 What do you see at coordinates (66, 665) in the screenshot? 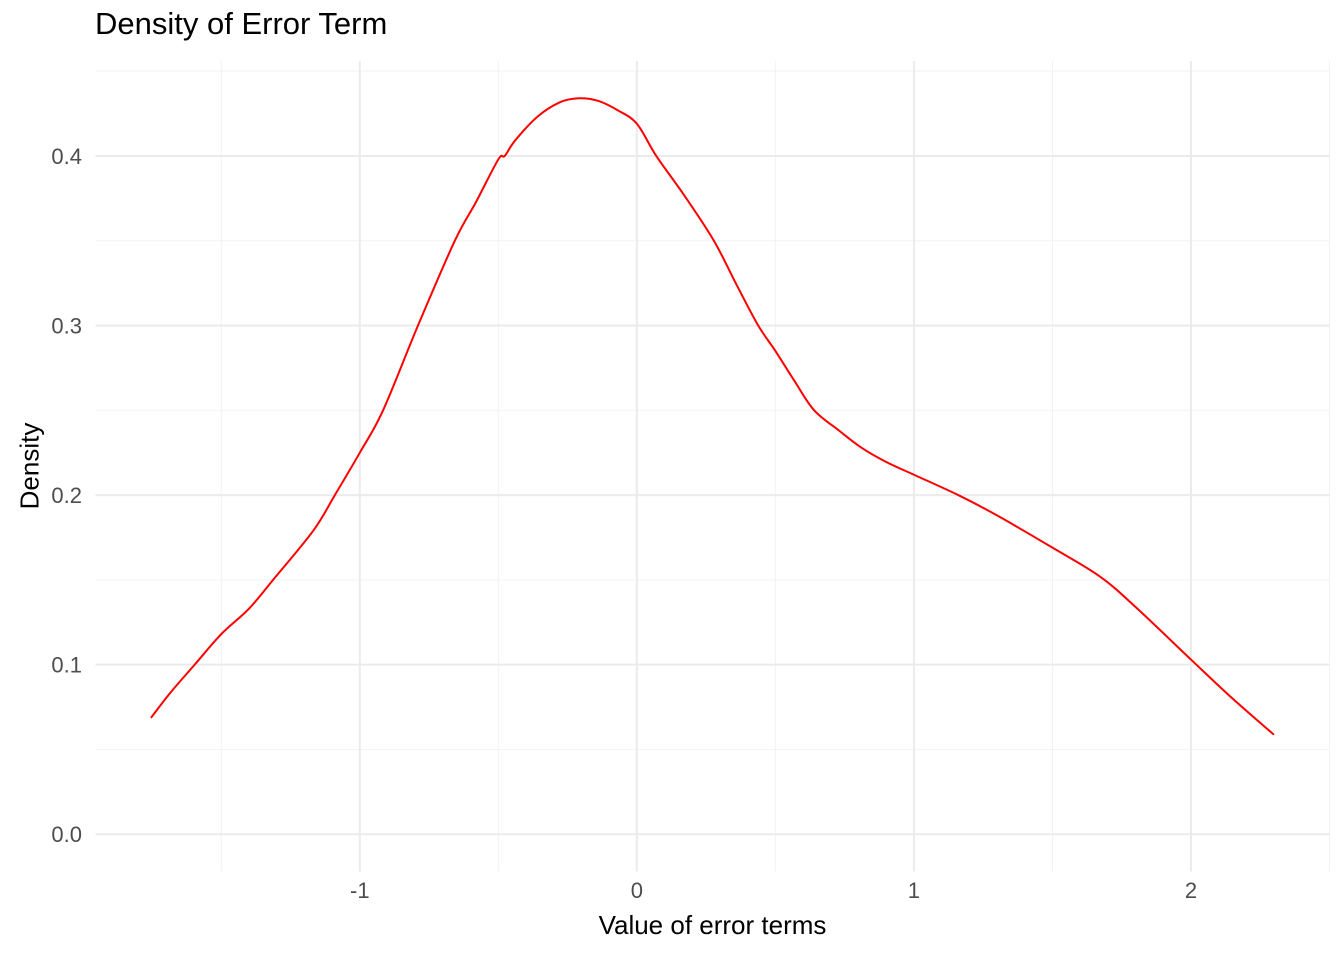
I see `y-tick-label: 0.1` at bounding box center [66, 665].